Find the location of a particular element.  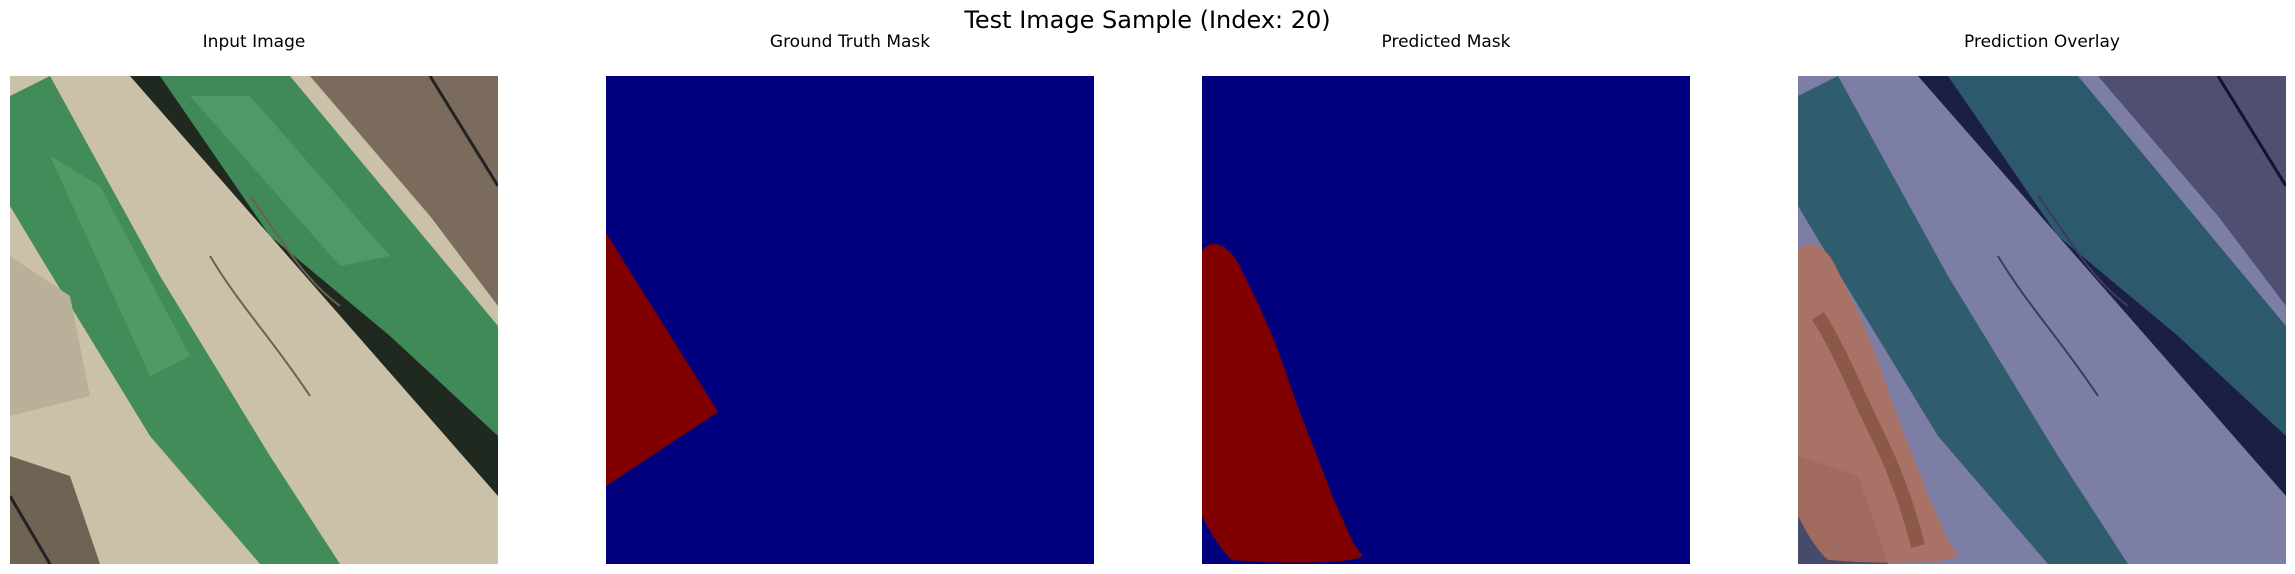

panel-title: Predicted Mask is located at coordinates (1446, 42).